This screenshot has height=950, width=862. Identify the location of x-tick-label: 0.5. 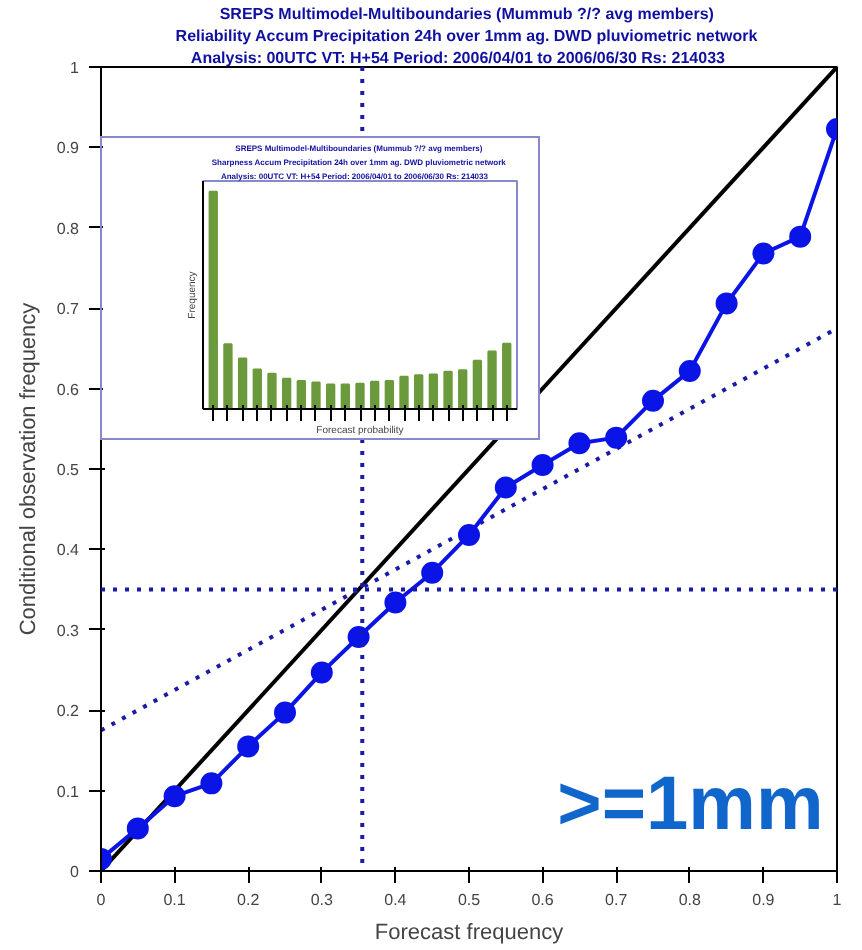
(469, 900).